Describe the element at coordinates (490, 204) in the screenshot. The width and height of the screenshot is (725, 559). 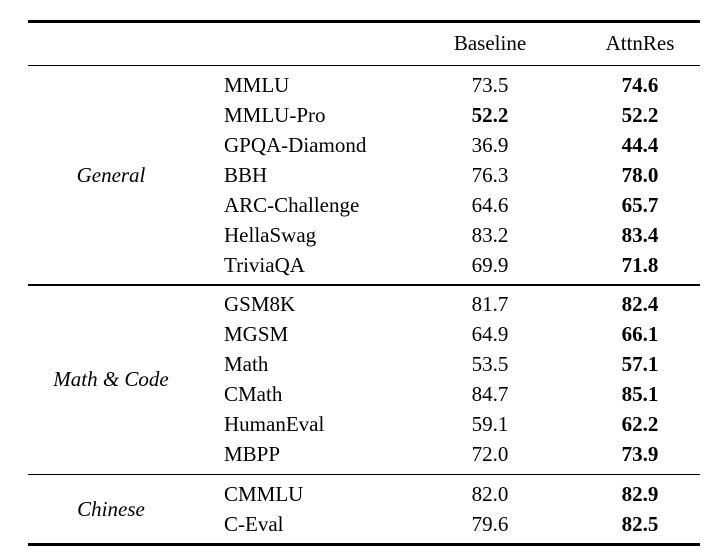
I see `baseline-value: 64.6` at that location.